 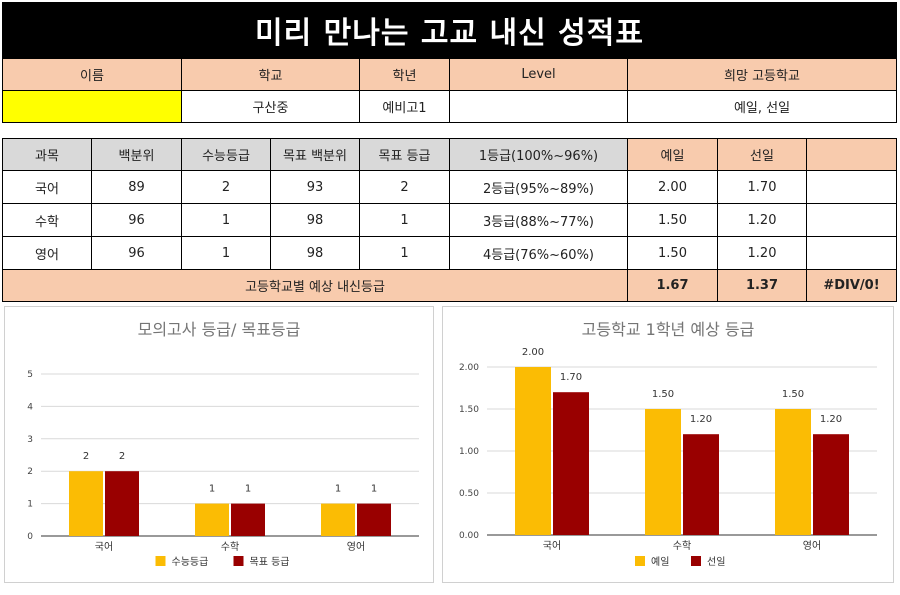 I want to click on y-tick-label: 1, so click(x=30, y=505).